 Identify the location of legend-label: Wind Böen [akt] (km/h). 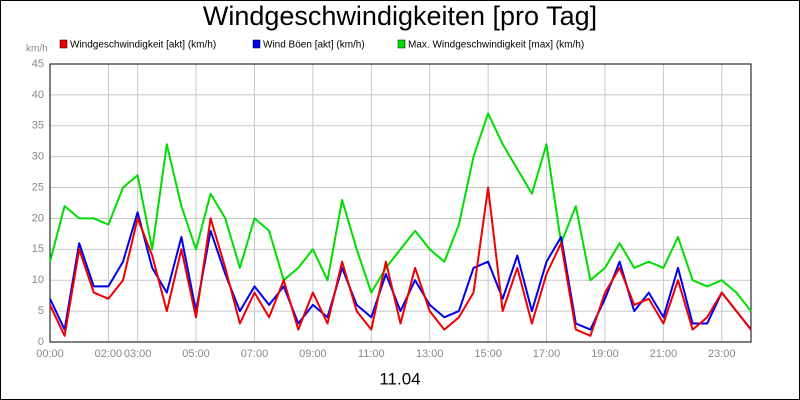
(314, 45).